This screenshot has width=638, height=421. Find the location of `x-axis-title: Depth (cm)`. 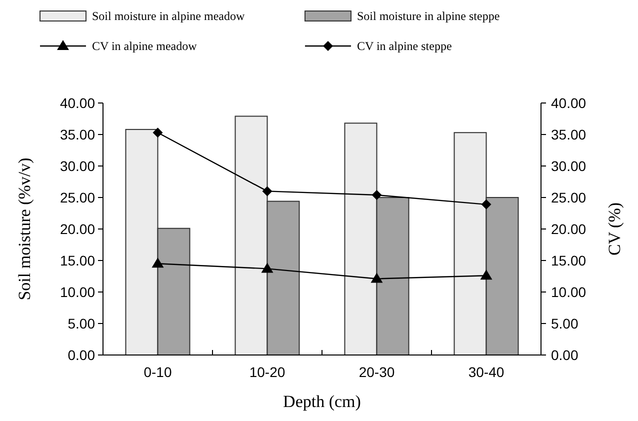

x-axis-title: Depth (cm) is located at coordinates (322, 401).